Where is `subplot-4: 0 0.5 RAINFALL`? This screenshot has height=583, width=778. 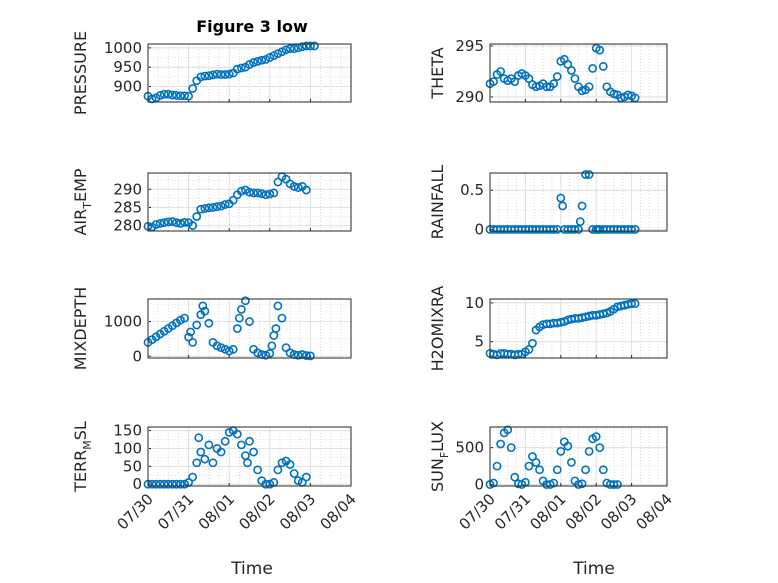
subplot-4: 0 0.5 RAINFALL is located at coordinates (548, 202).